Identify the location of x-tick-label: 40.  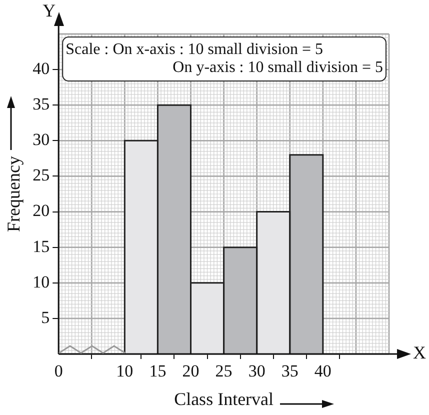
(323, 371).